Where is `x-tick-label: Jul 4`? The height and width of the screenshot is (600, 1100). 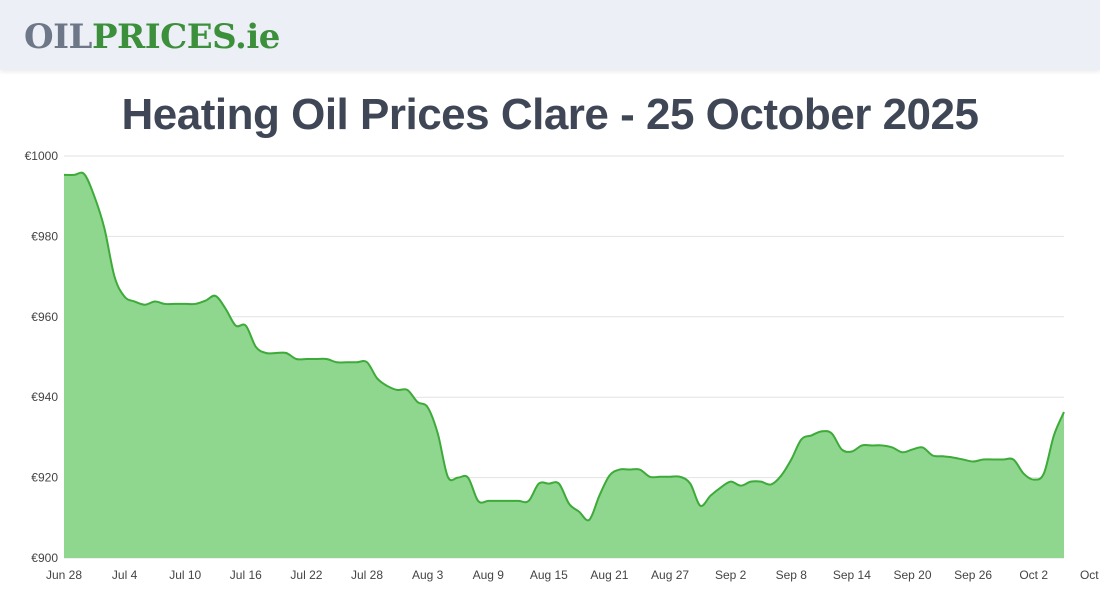 x-tick-label: Jul 4 is located at coordinates (125, 575).